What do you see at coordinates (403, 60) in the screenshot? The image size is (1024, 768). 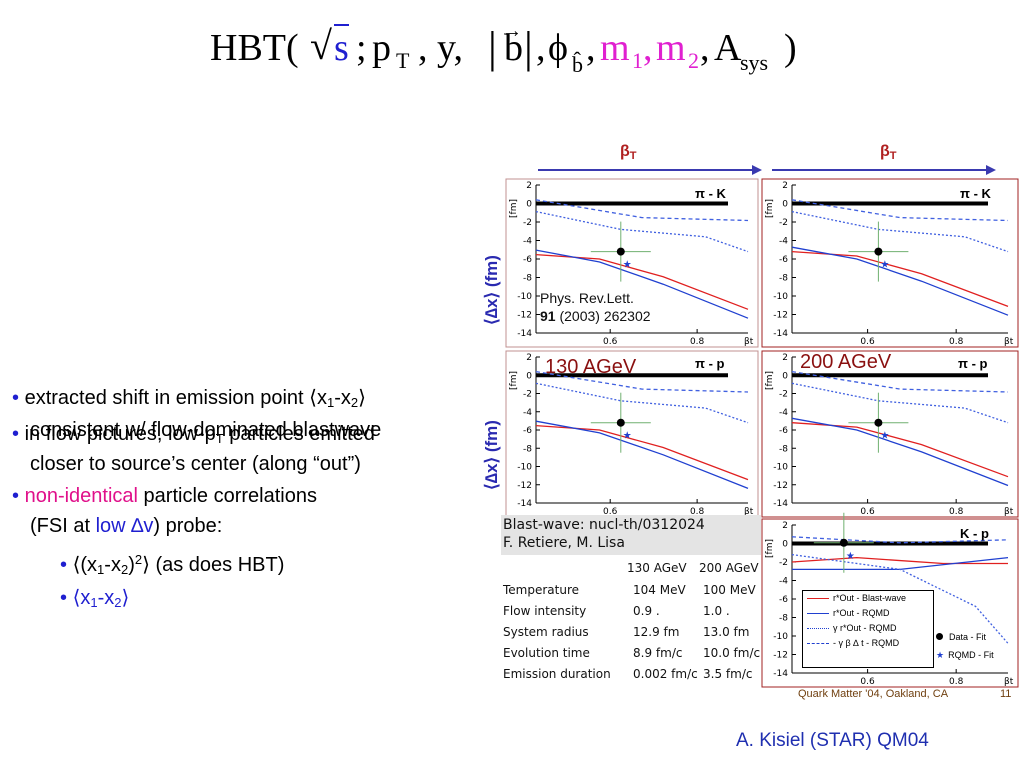 I see `formula-p-sub: T` at bounding box center [403, 60].